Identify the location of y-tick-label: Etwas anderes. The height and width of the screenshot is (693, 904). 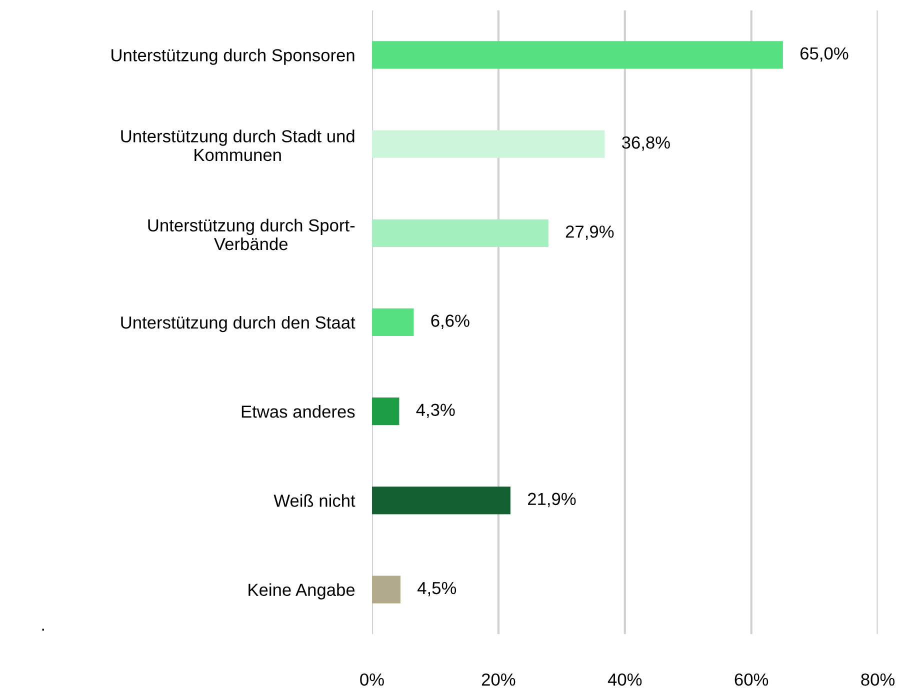
(298, 411).